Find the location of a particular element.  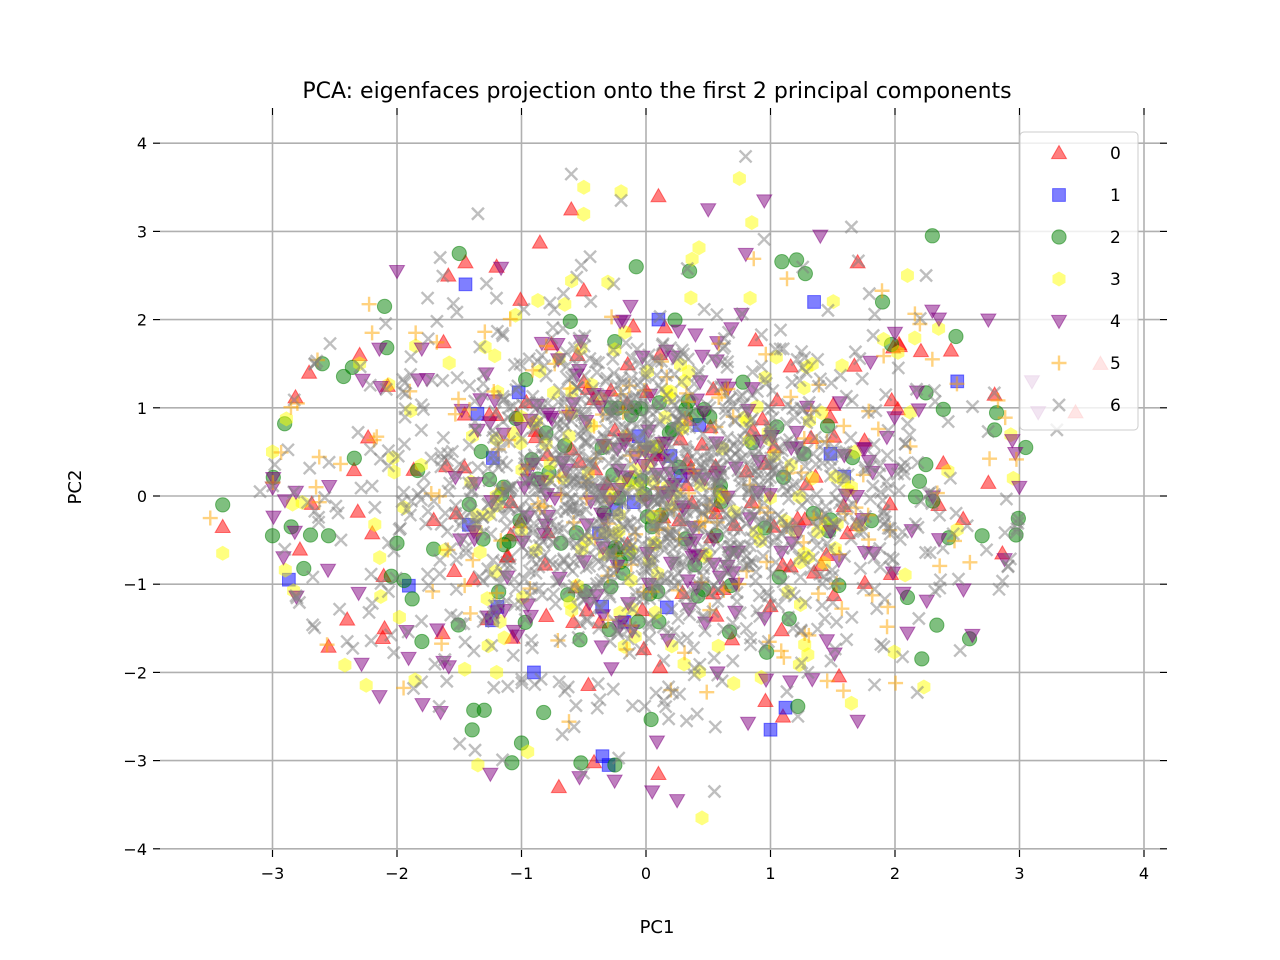

legend-item-6: 6 is located at coordinates (1086, 406).